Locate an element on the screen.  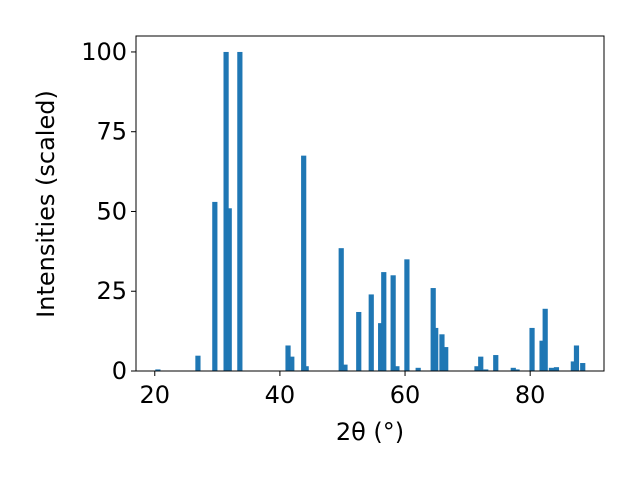
y-tick-label: 0 is located at coordinates (119, 371).